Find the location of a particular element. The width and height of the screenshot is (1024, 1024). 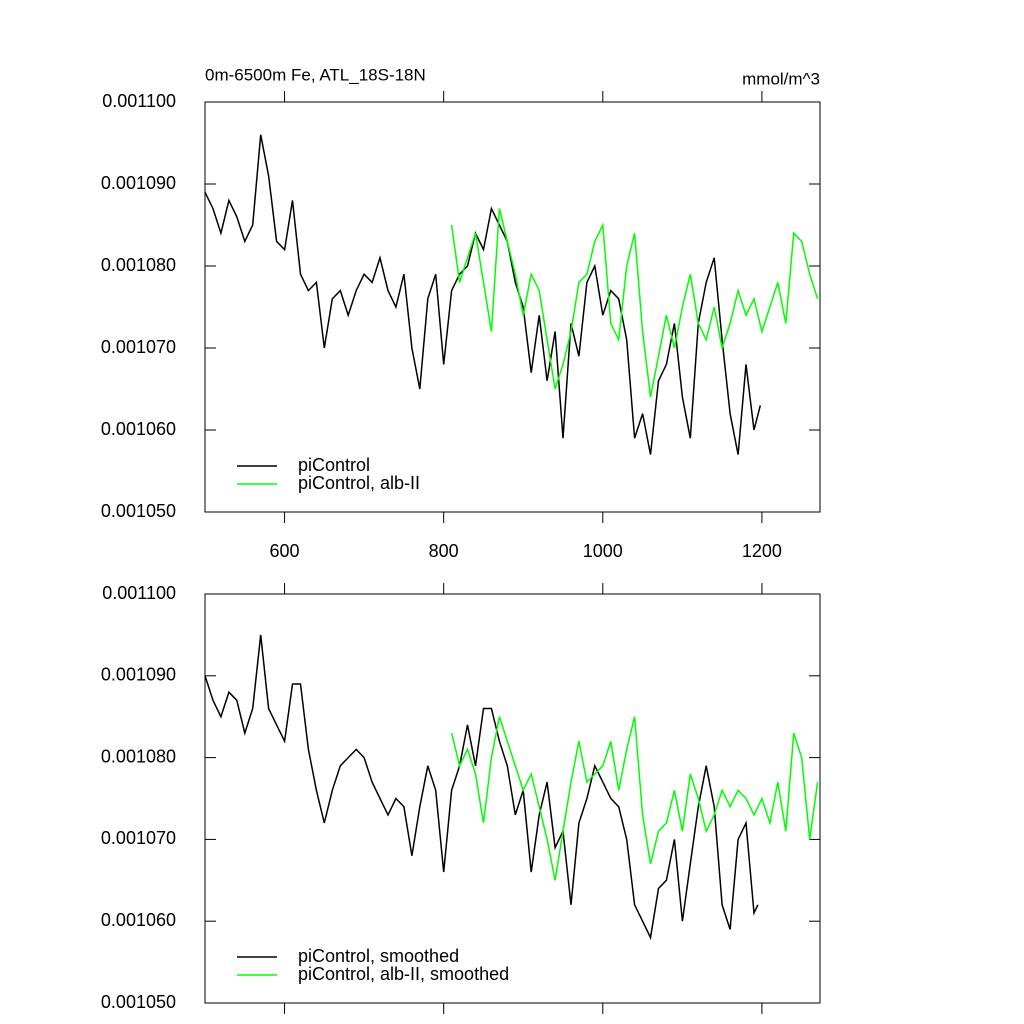

legend-label: piControl, alb-II, smoothed is located at coordinates (403, 974).